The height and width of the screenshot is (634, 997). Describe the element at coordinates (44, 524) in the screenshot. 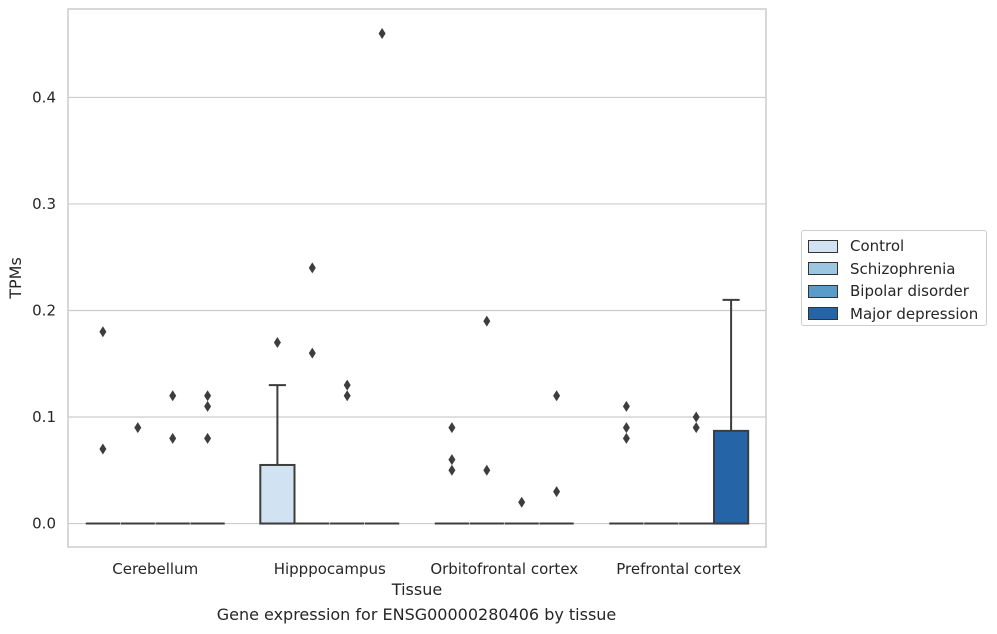

I see `y-tick-label: 0.0` at that location.